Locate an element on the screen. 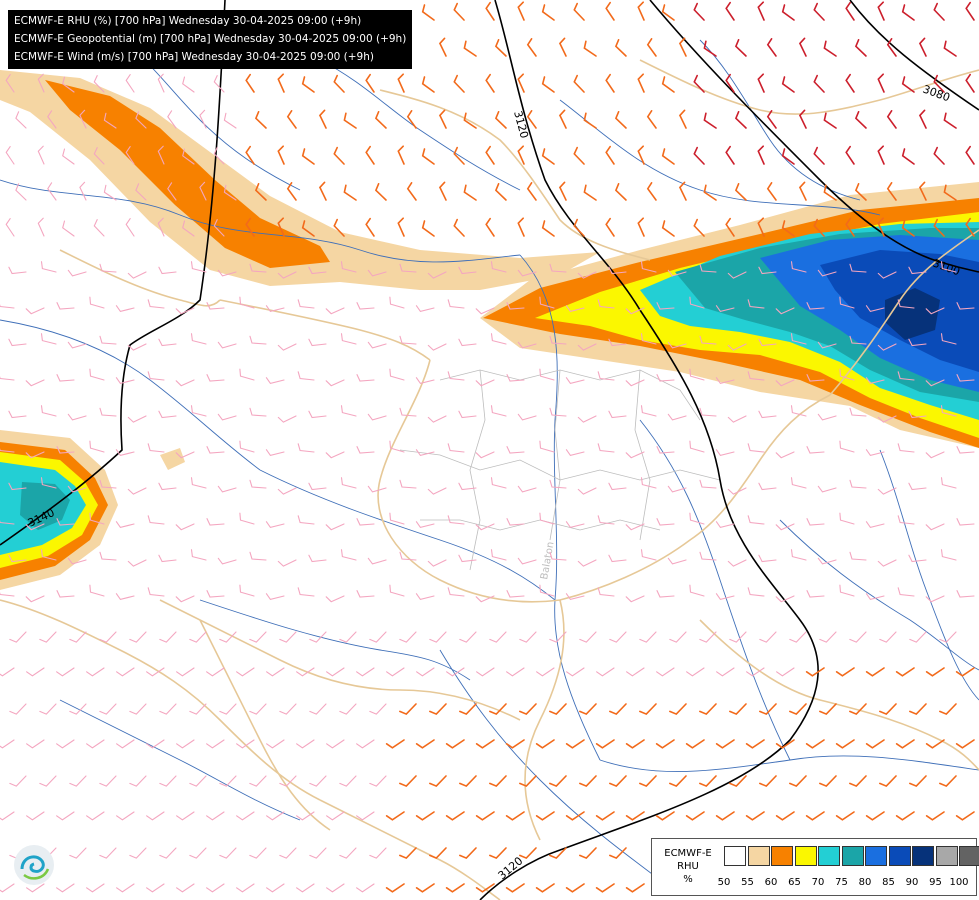  legend-model: ECMWF-E is located at coordinates (688, 853).